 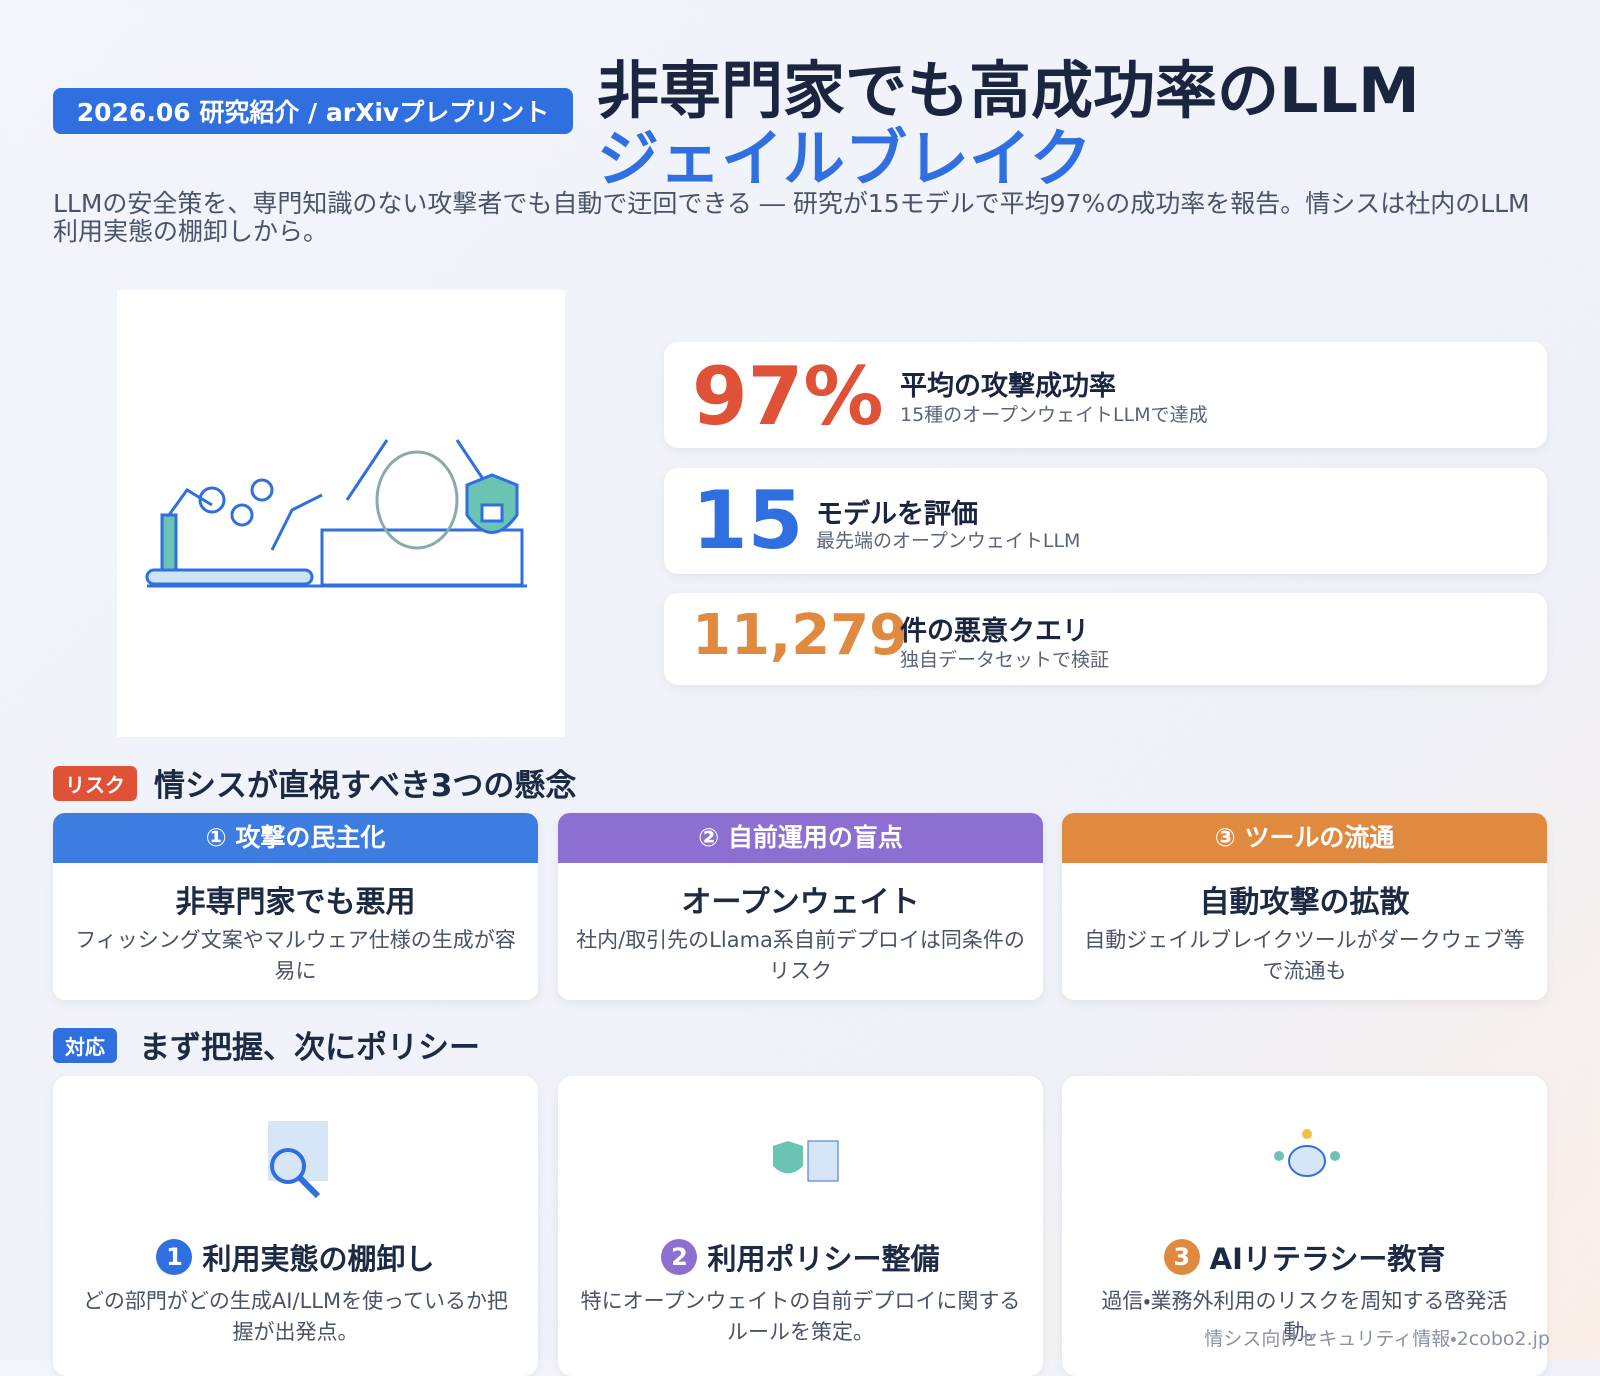 I want to click on card-text: 特にオープンウェイトの自前デプロイに関するルールを策定。, so click(x=800, y=1316).